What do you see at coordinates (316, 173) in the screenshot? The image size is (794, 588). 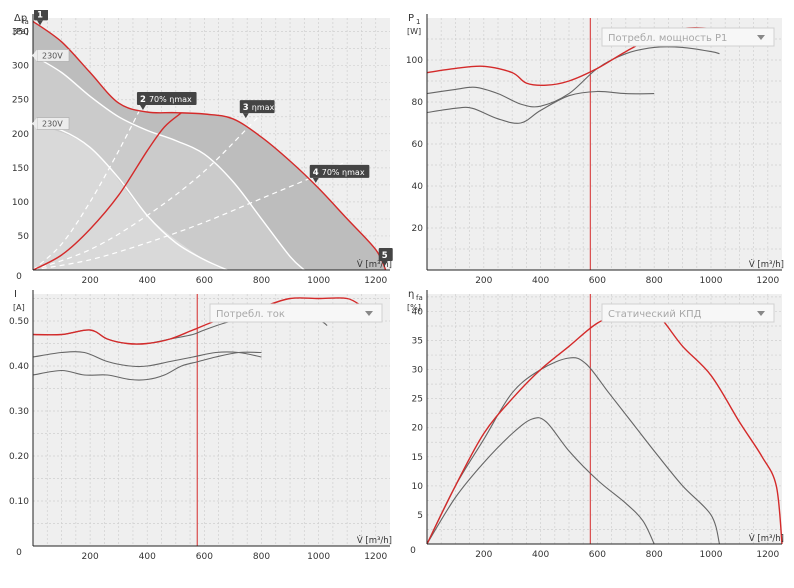 I see `marker-number: 4` at bounding box center [316, 173].